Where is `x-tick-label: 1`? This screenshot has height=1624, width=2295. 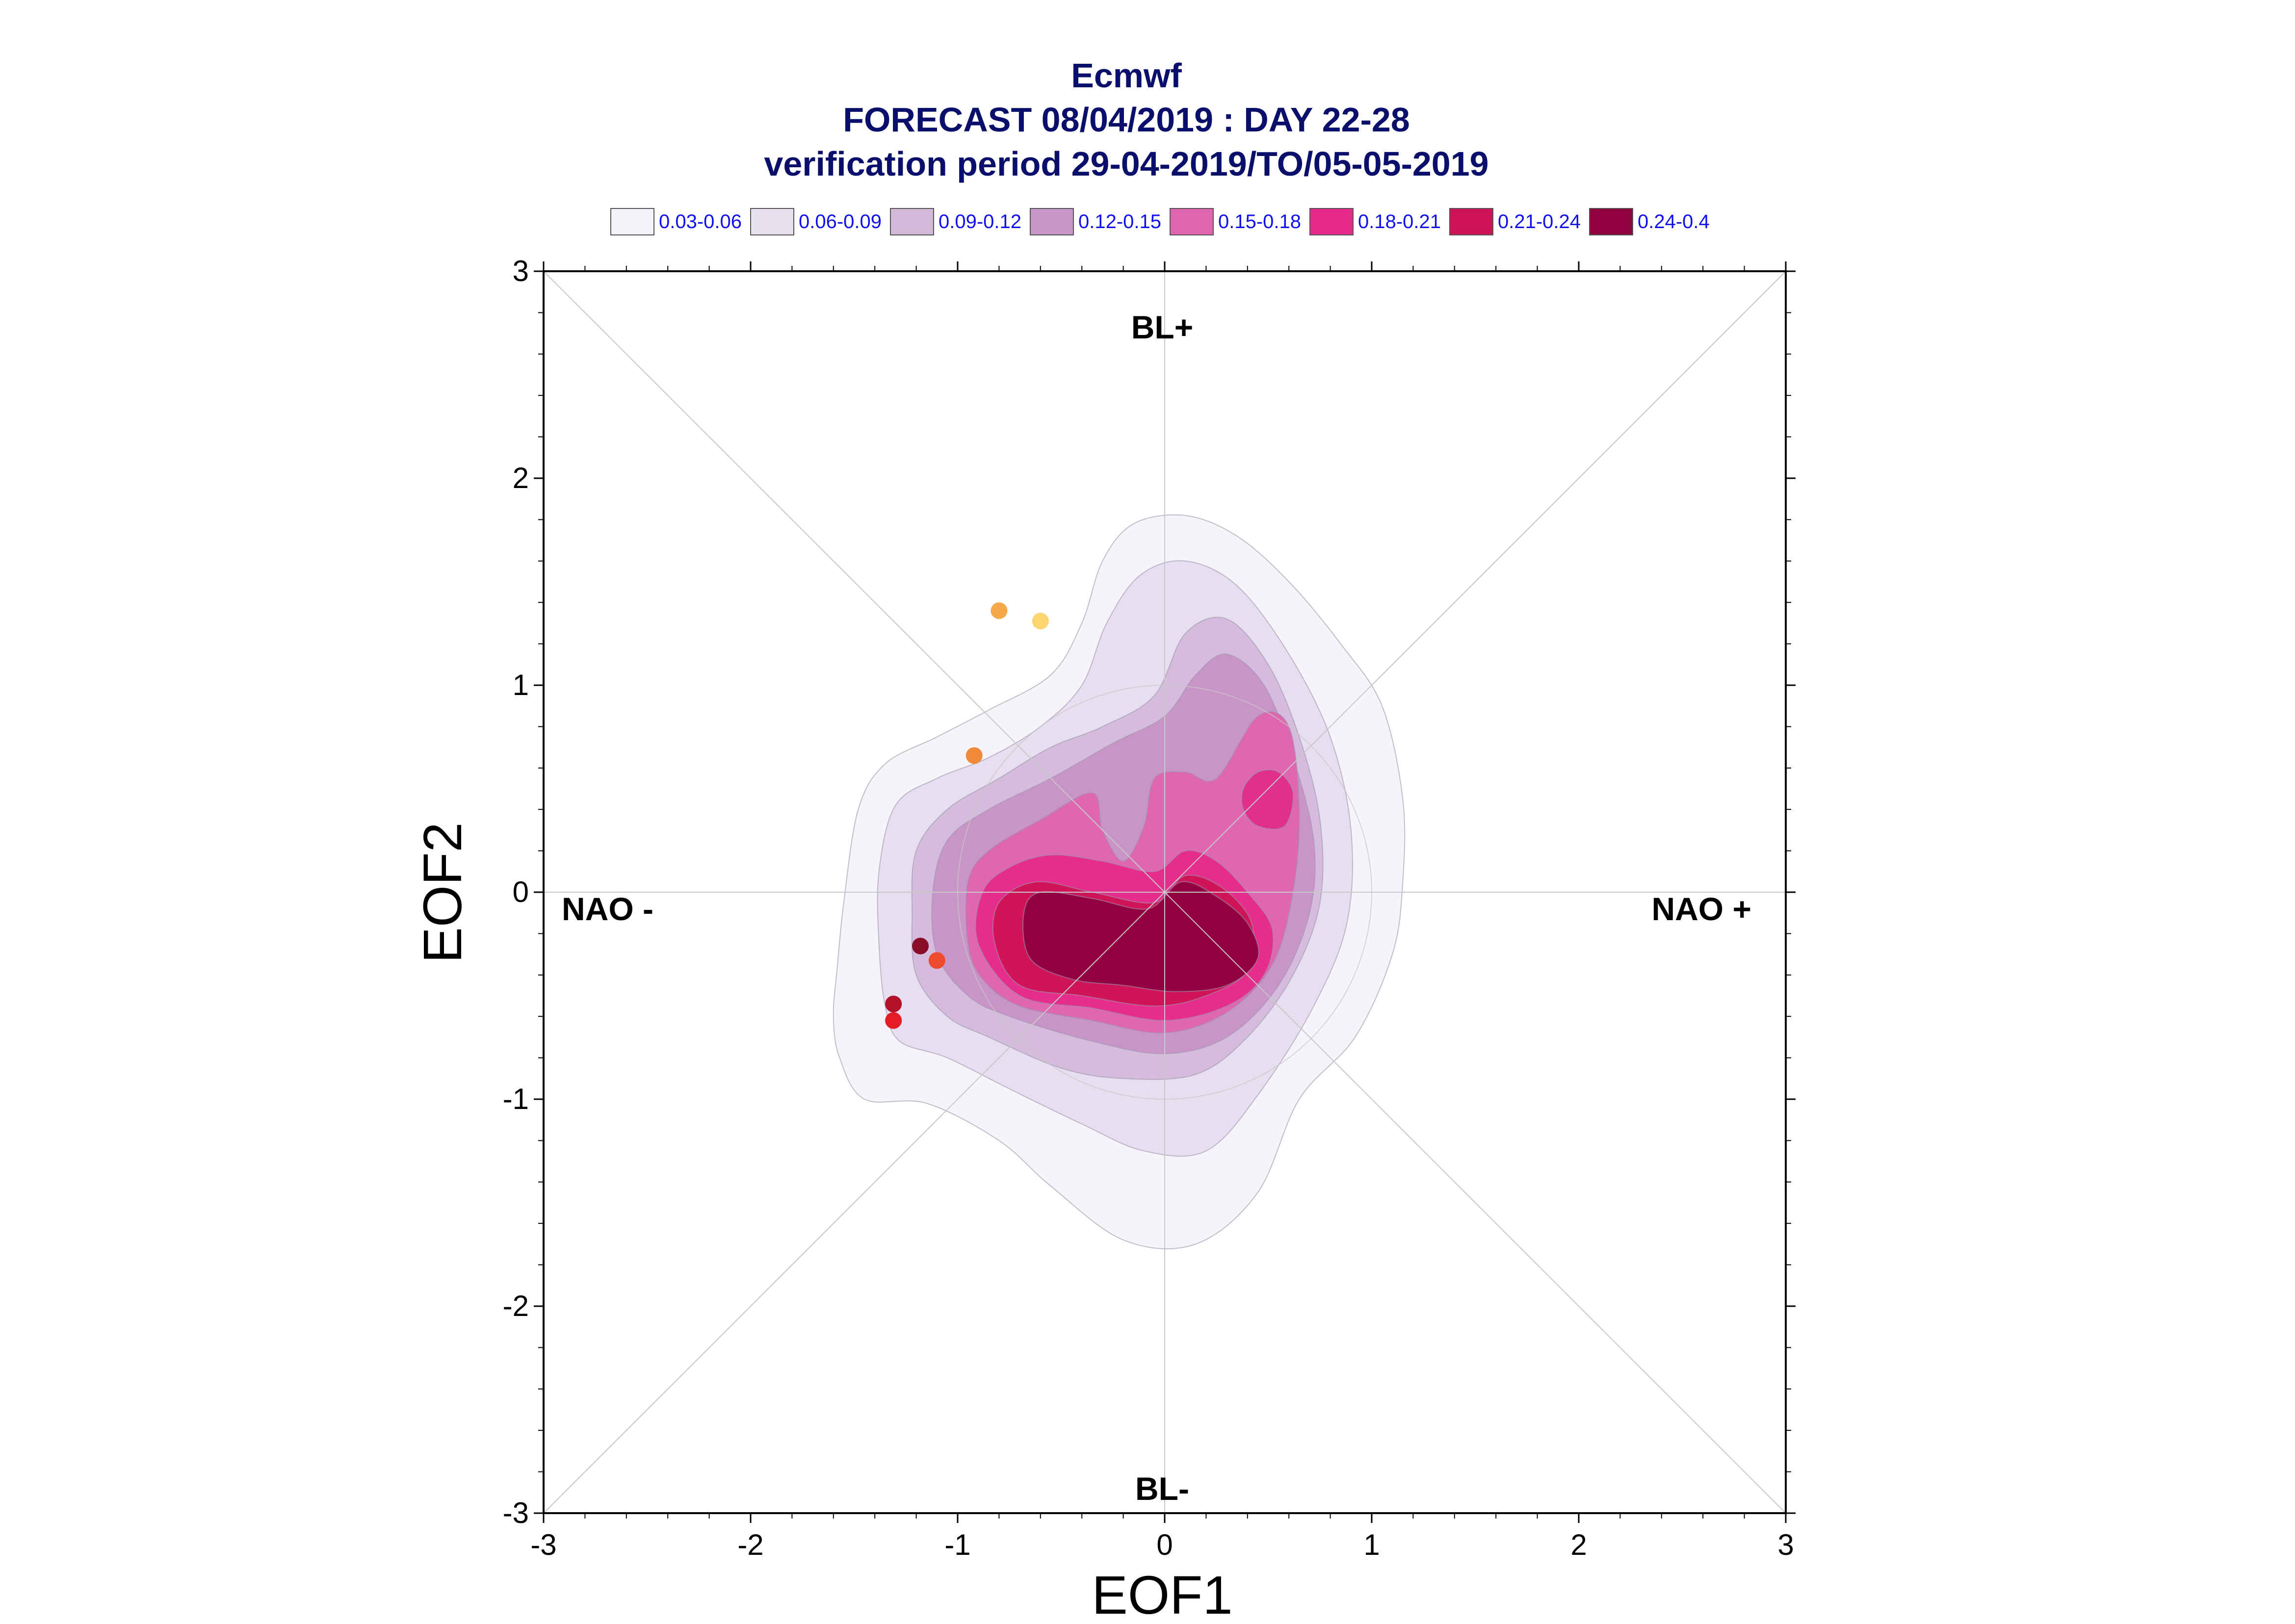
x-tick-label: 1 is located at coordinates (1371, 1544).